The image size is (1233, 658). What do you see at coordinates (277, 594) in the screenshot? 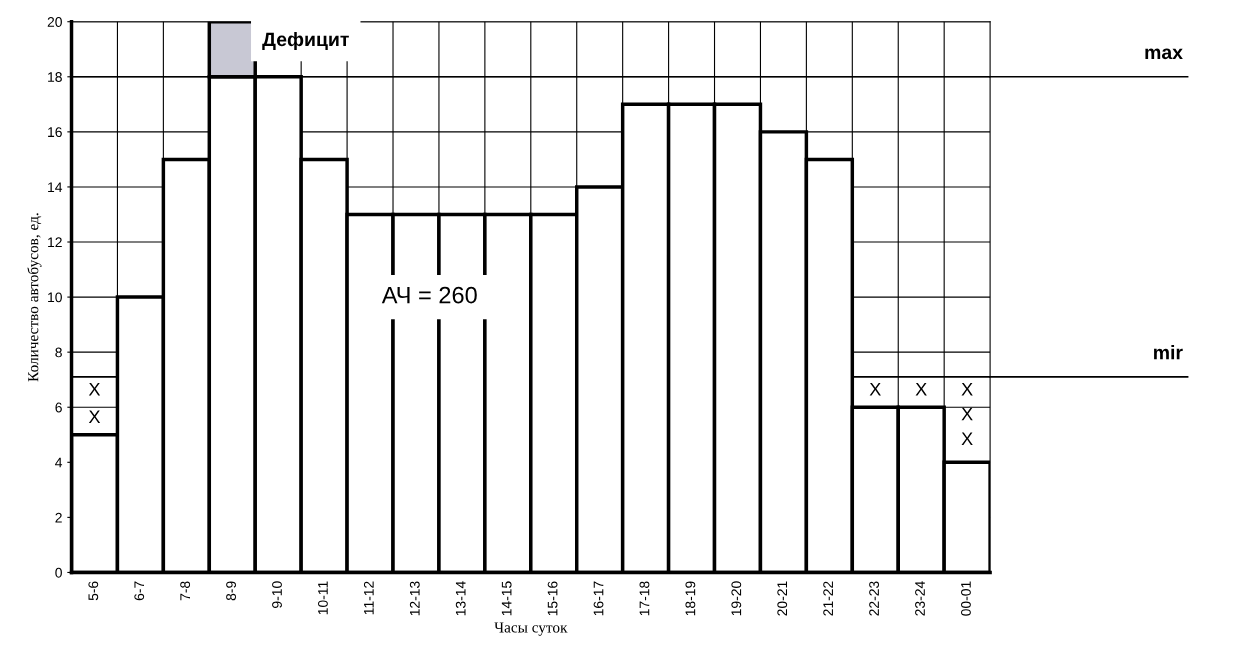
I see `x-tick-label: 9-10` at bounding box center [277, 594].